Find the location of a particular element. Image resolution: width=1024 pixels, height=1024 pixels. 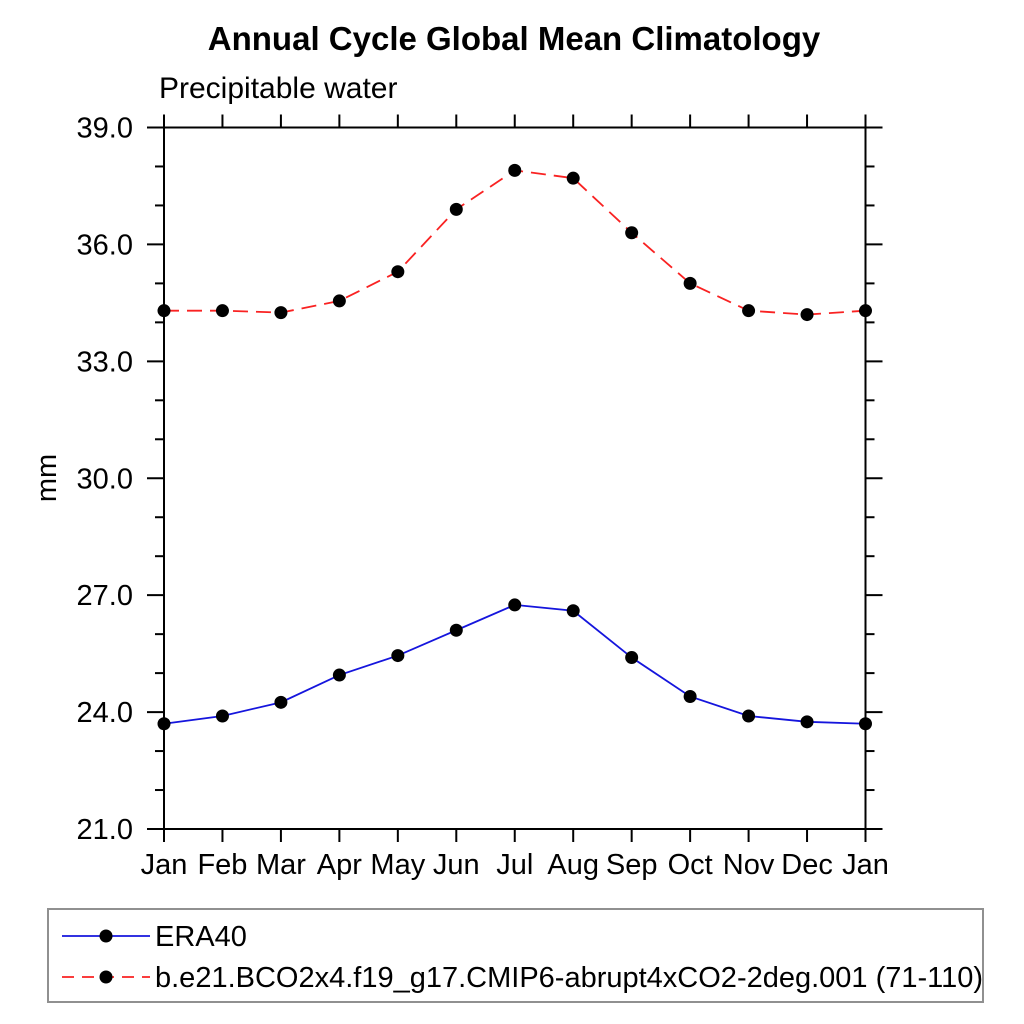

x-tick-label: Mar is located at coordinates (281, 865).